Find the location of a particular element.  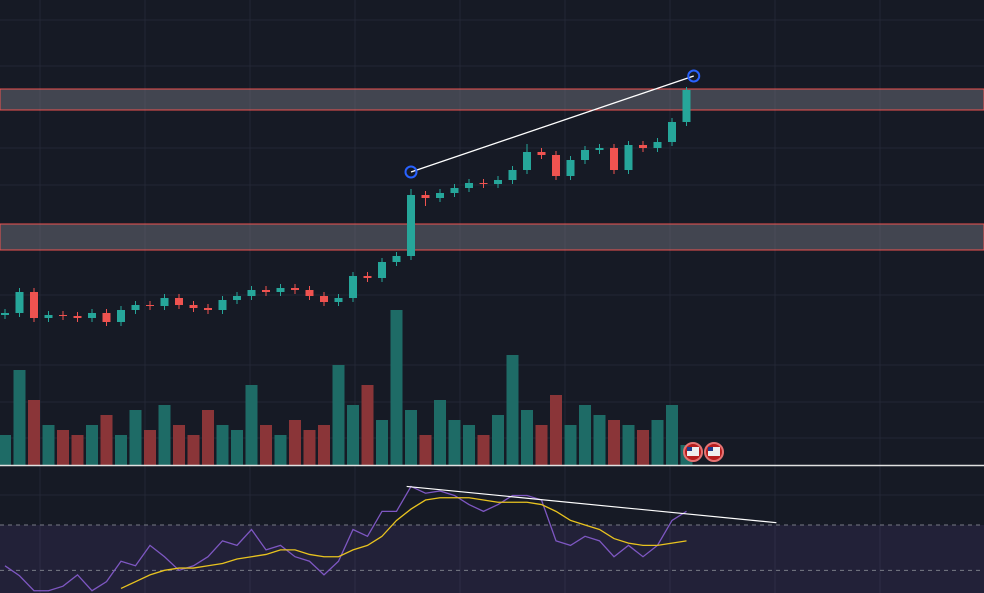

rsi-band is located at coordinates (492, 558).